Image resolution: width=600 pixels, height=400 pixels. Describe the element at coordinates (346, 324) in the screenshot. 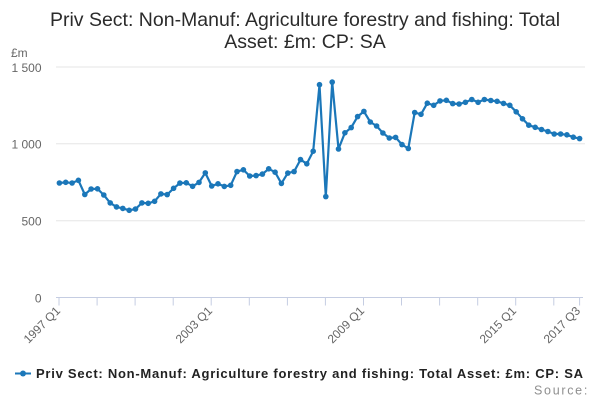

I see `svg-text: 2009 Q1` at that location.